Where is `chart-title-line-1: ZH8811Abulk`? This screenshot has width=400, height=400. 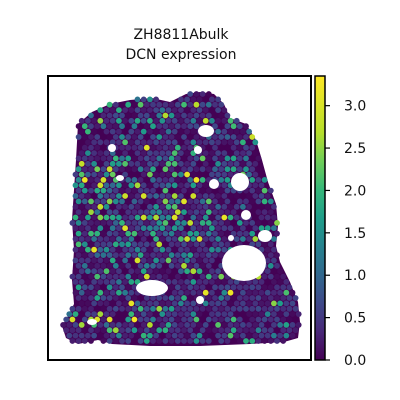 chart-title-line-1: ZH8811Abulk is located at coordinates (181, 35).